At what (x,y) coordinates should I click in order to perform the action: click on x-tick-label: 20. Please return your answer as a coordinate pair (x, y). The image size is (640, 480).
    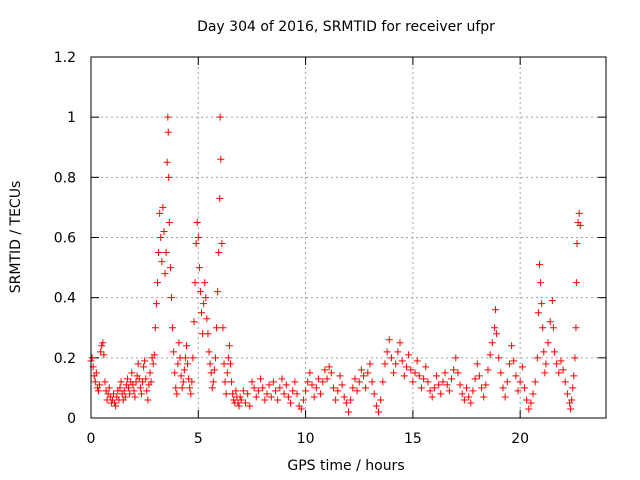
    Looking at the image, I should click on (520, 439).